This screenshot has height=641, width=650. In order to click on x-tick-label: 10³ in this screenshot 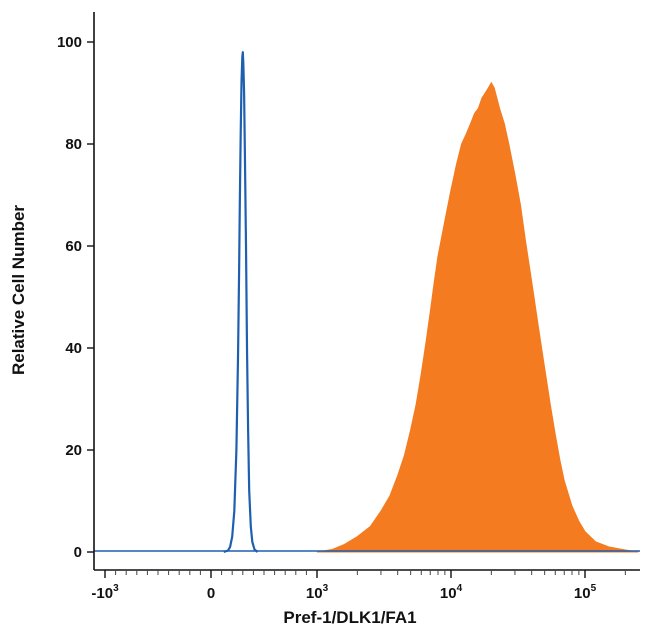, I will do `click(317, 592)`.